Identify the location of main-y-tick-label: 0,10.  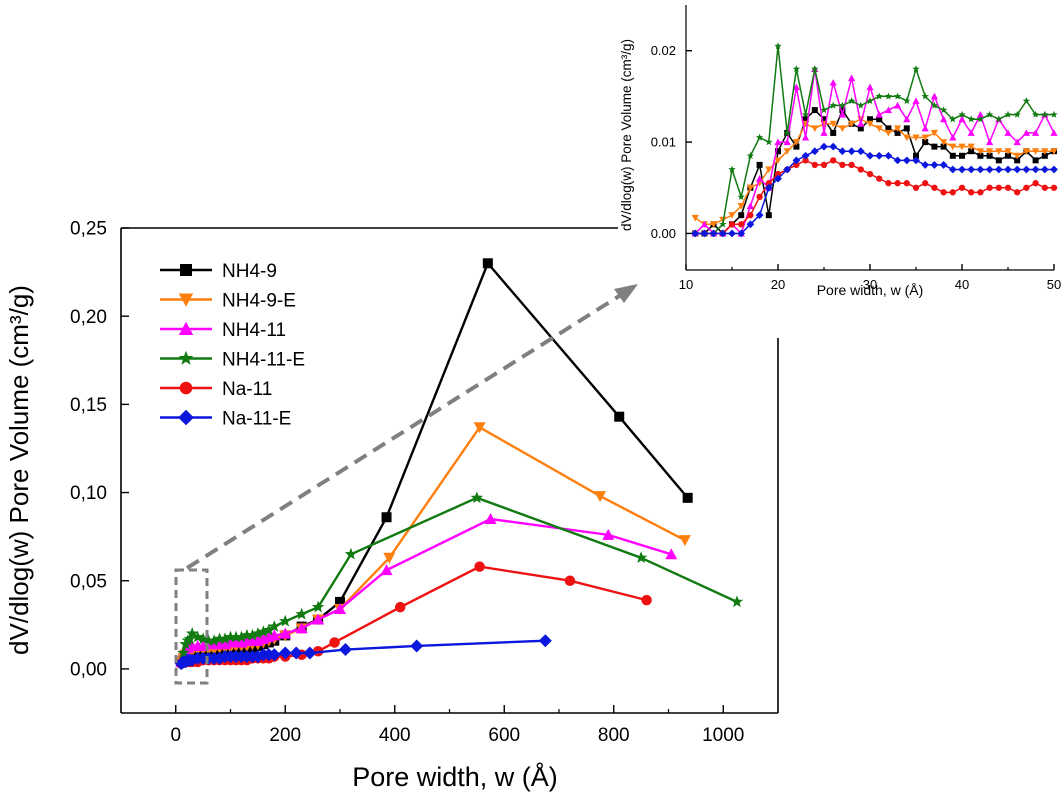
(88, 493).